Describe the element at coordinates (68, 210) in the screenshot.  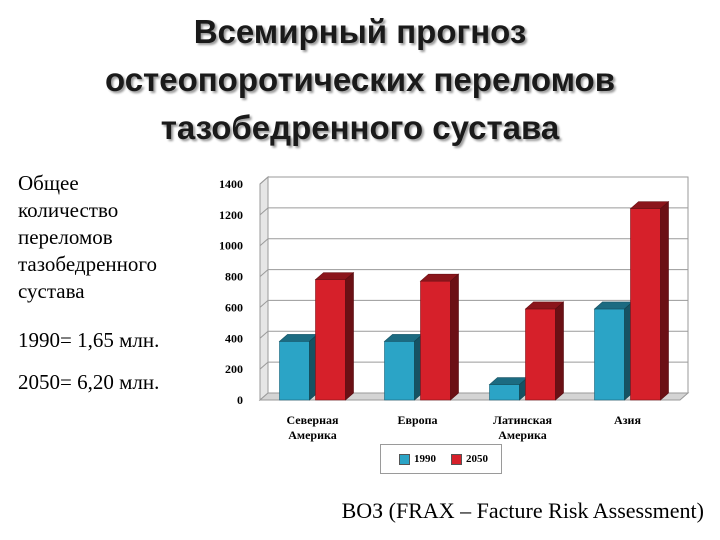
I see `description-line: количество` at that location.